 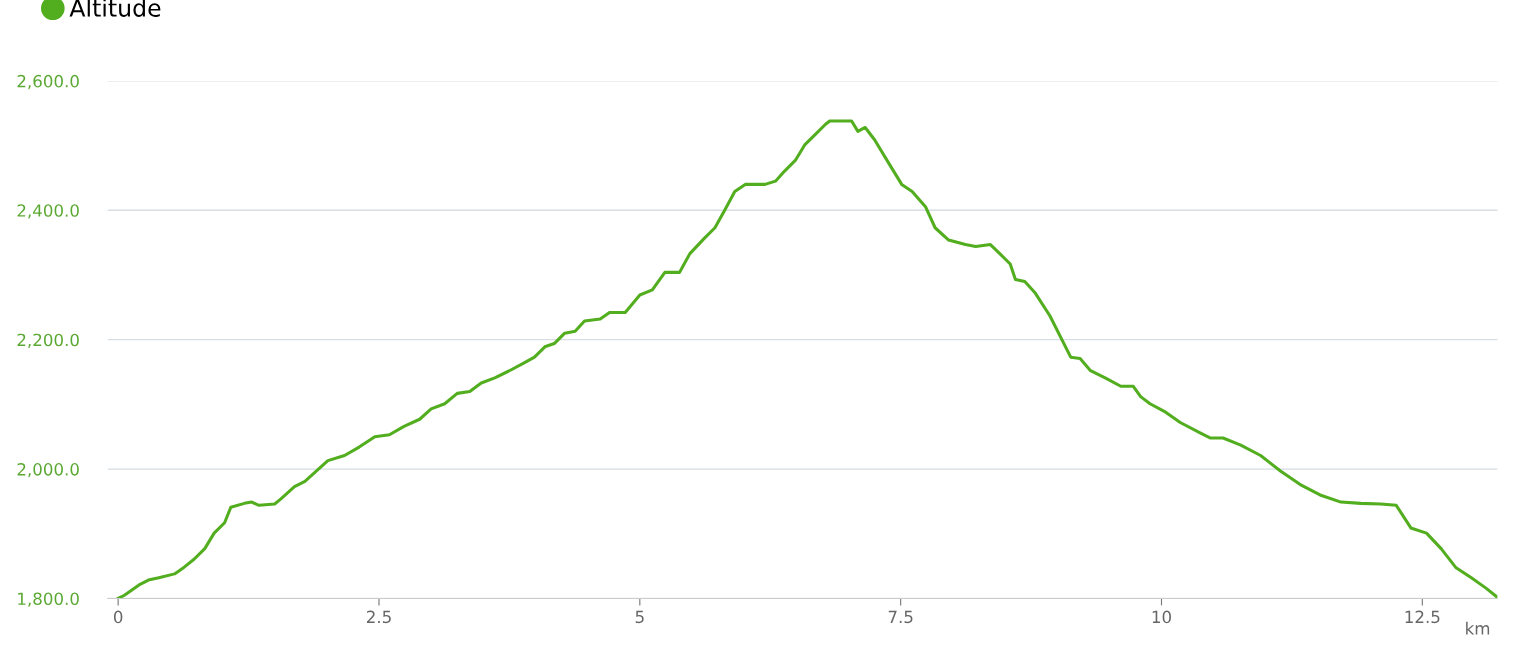 What do you see at coordinates (1478, 628) in the screenshot?
I see `x-axis-title: km` at bounding box center [1478, 628].